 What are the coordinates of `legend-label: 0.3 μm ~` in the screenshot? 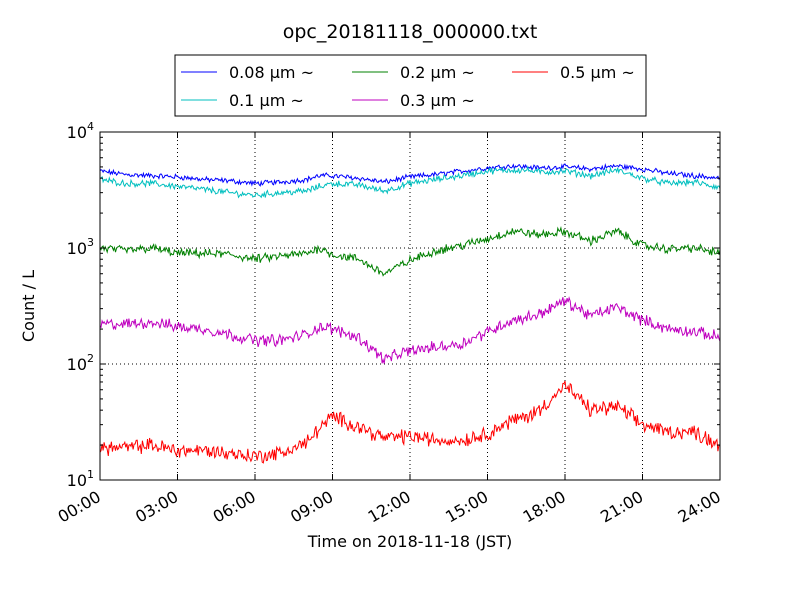 It's located at (437, 100).